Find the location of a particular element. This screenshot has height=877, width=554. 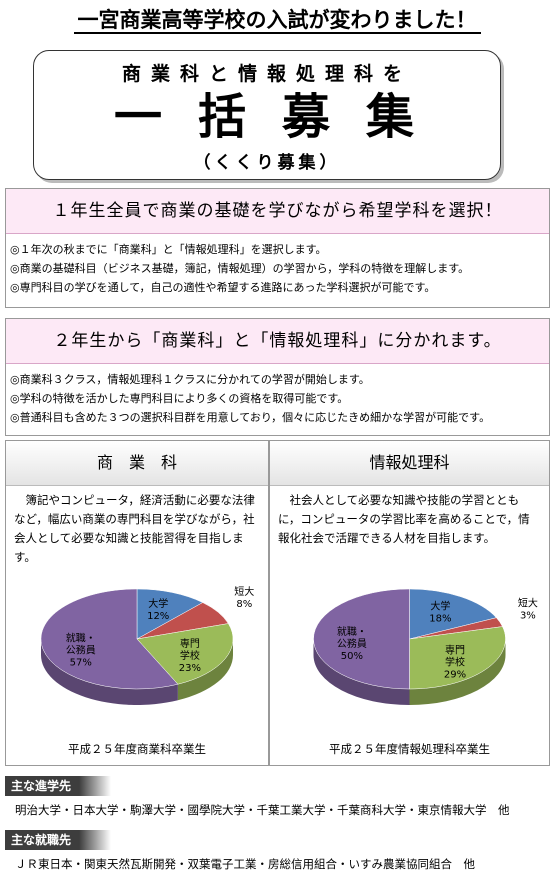

slice-value: 23% is located at coordinates (190, 668).